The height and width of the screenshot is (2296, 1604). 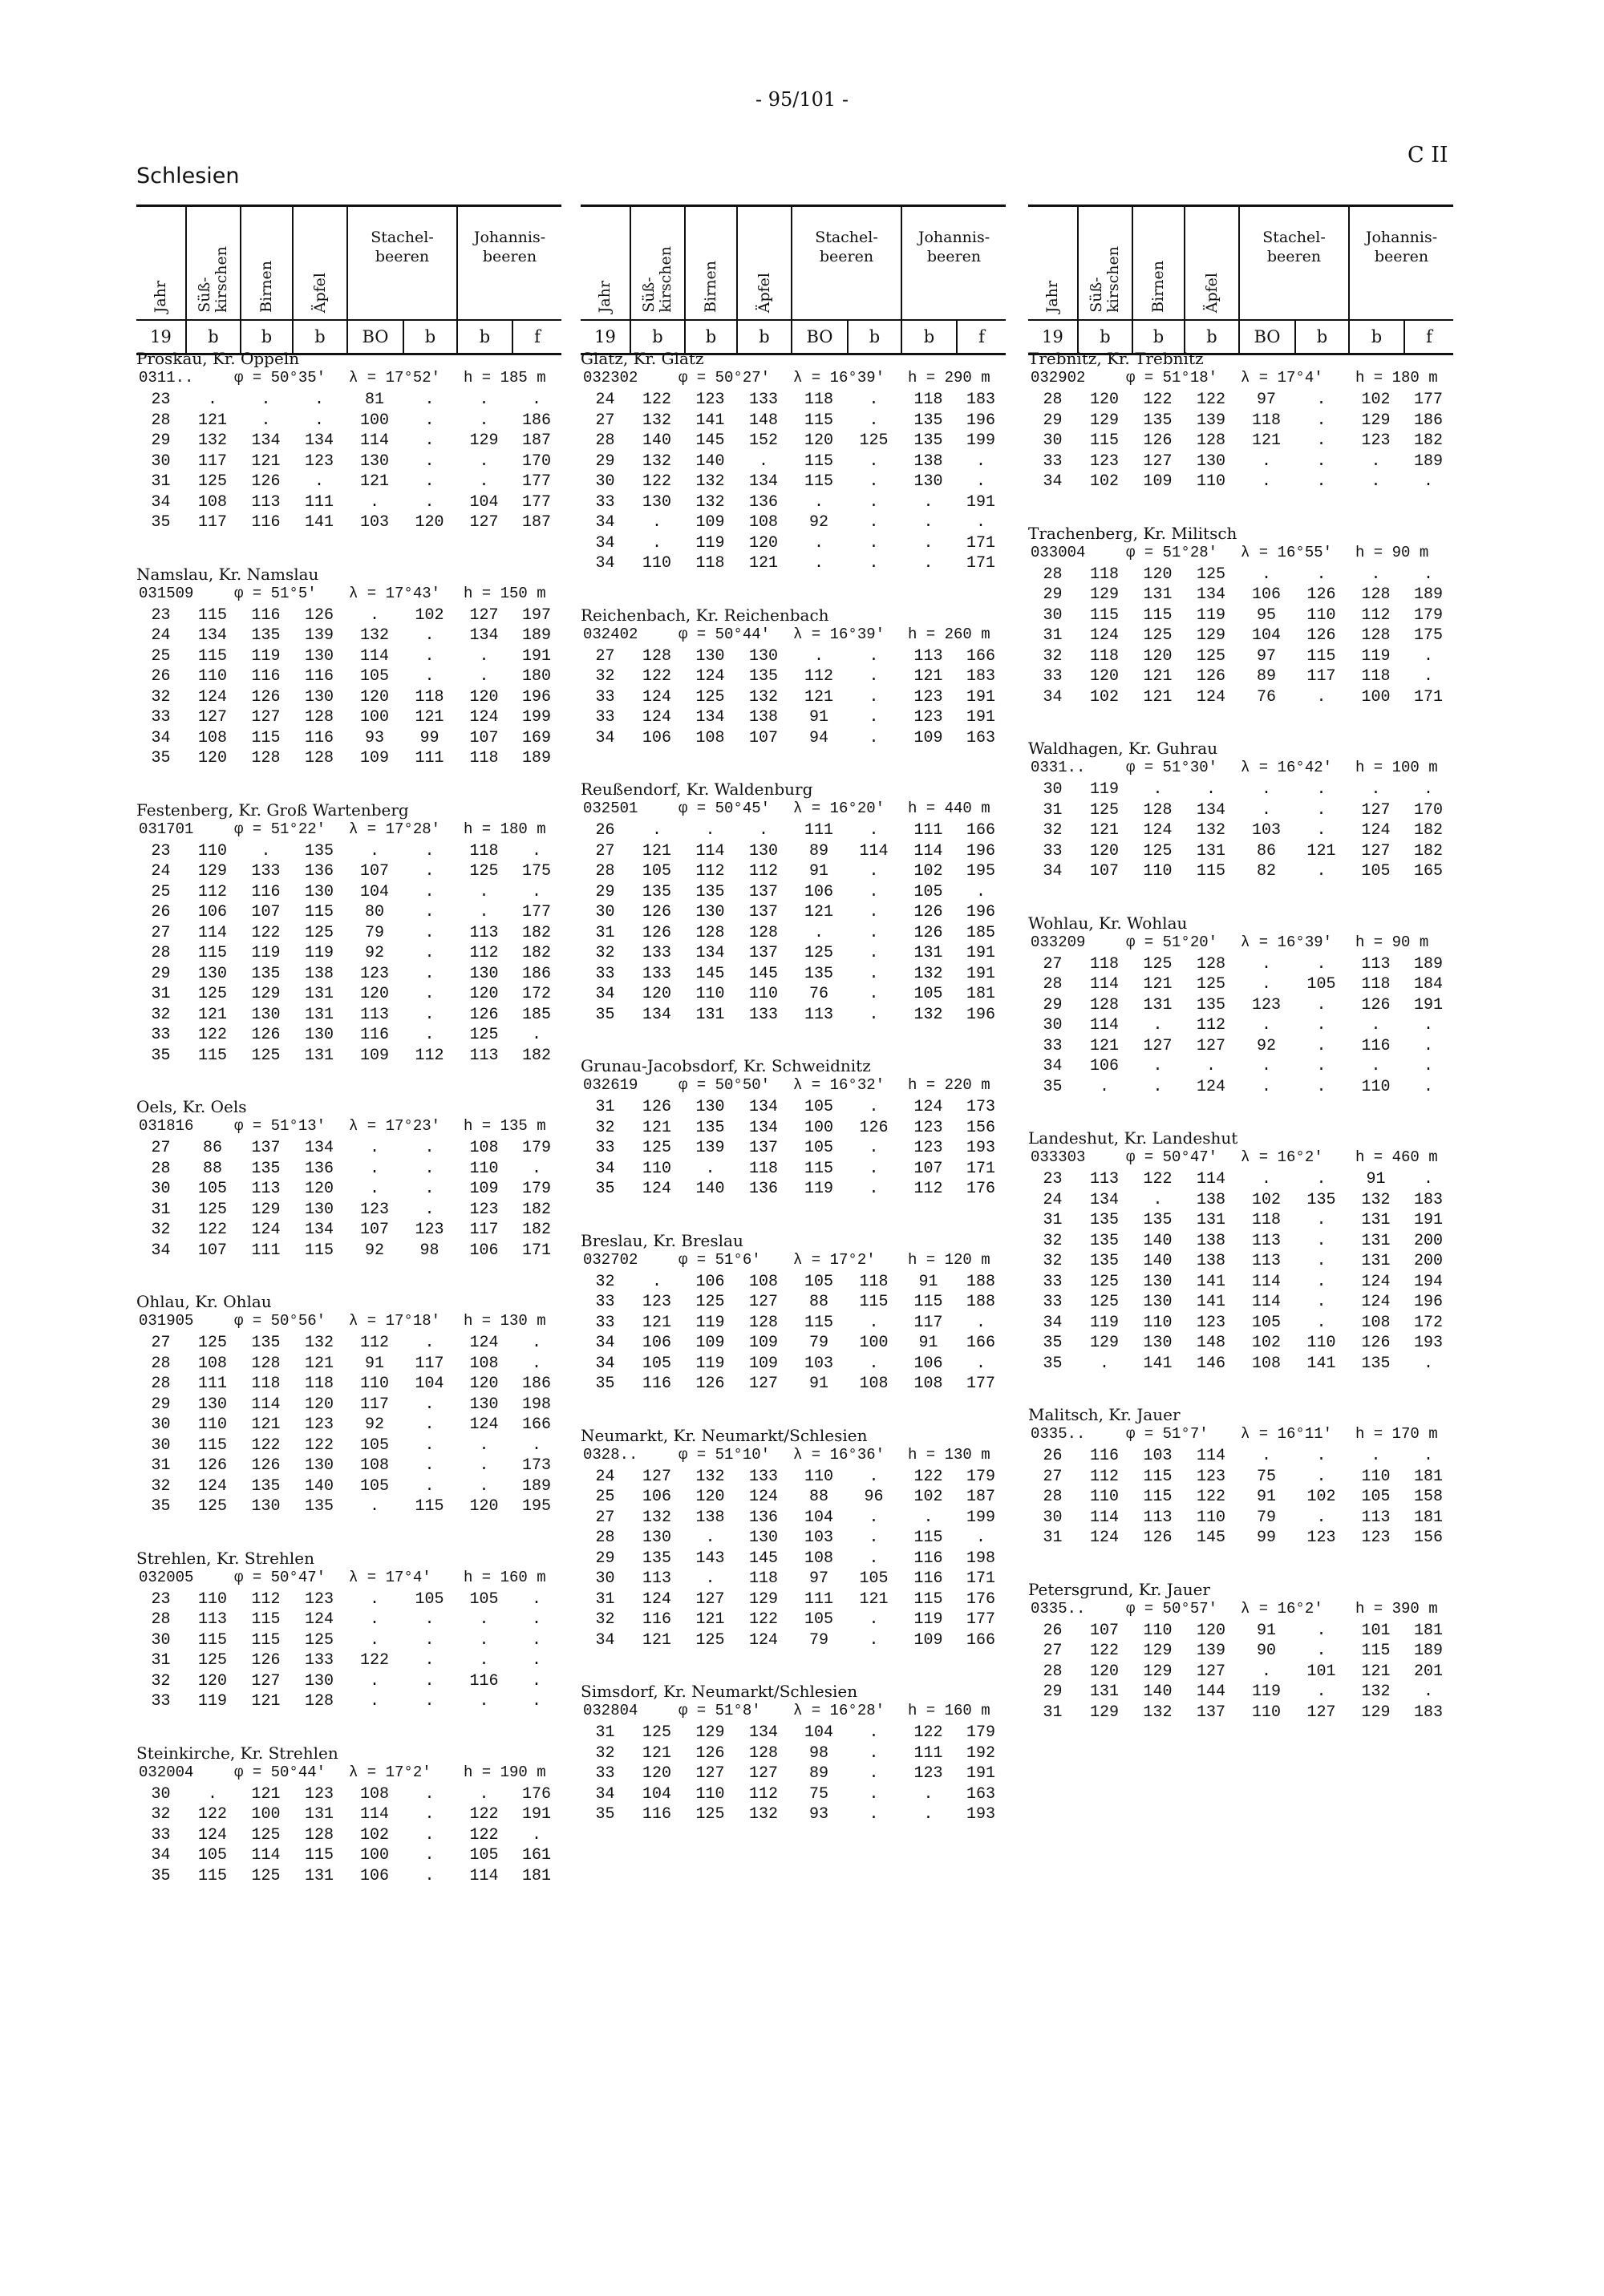 I want to click on value-cell: 121, so click(x=819, y=697).